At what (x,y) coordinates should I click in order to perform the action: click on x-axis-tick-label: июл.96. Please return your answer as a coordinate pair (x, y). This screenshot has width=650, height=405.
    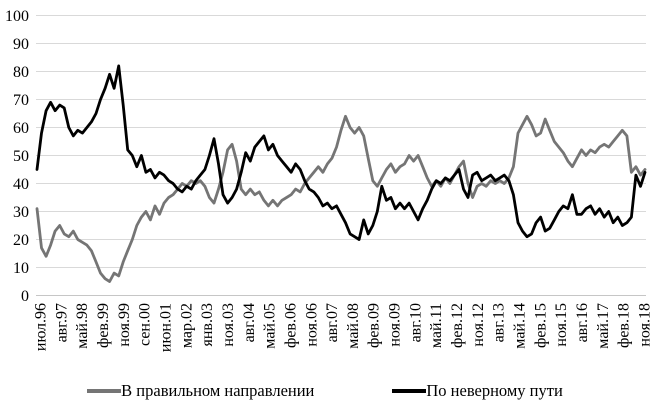
    Looking at the image, I should click on (41, 327).